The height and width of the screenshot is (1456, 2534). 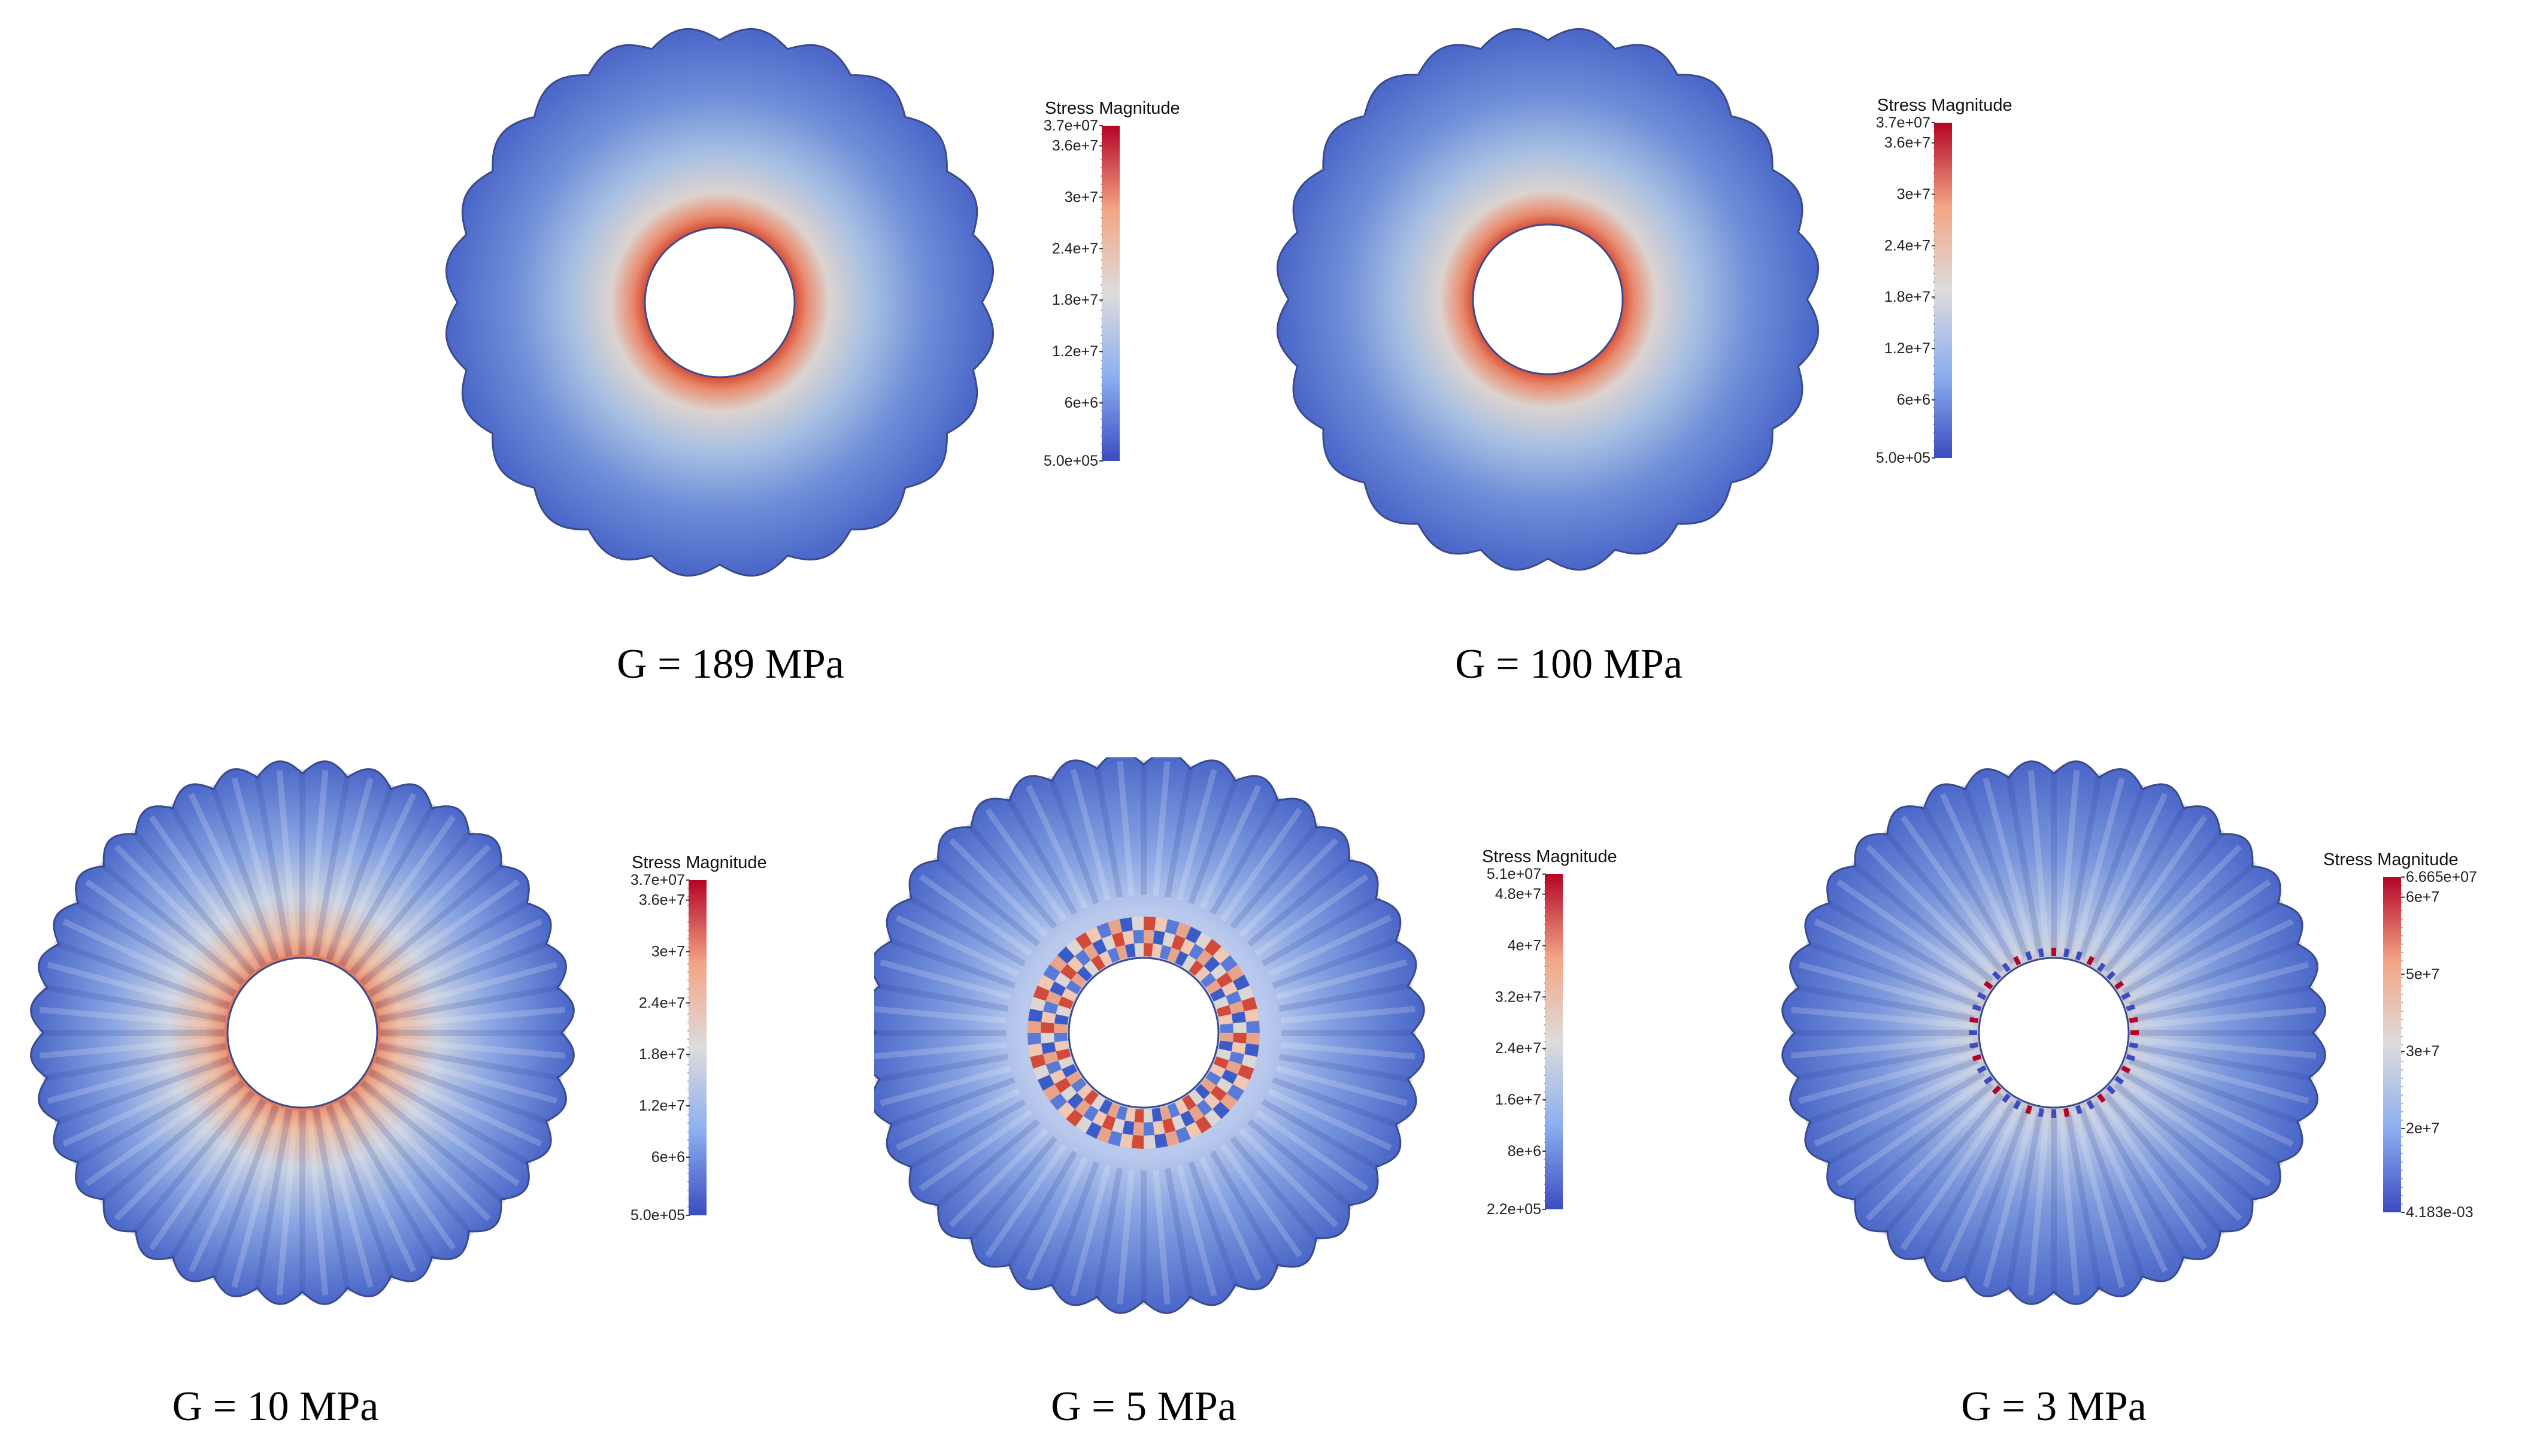 What do you see at coordinates (1524, 945) in the screenshot?
I see `colorbar-tick-label: 4e+7` at bounding box center [1524, 945].